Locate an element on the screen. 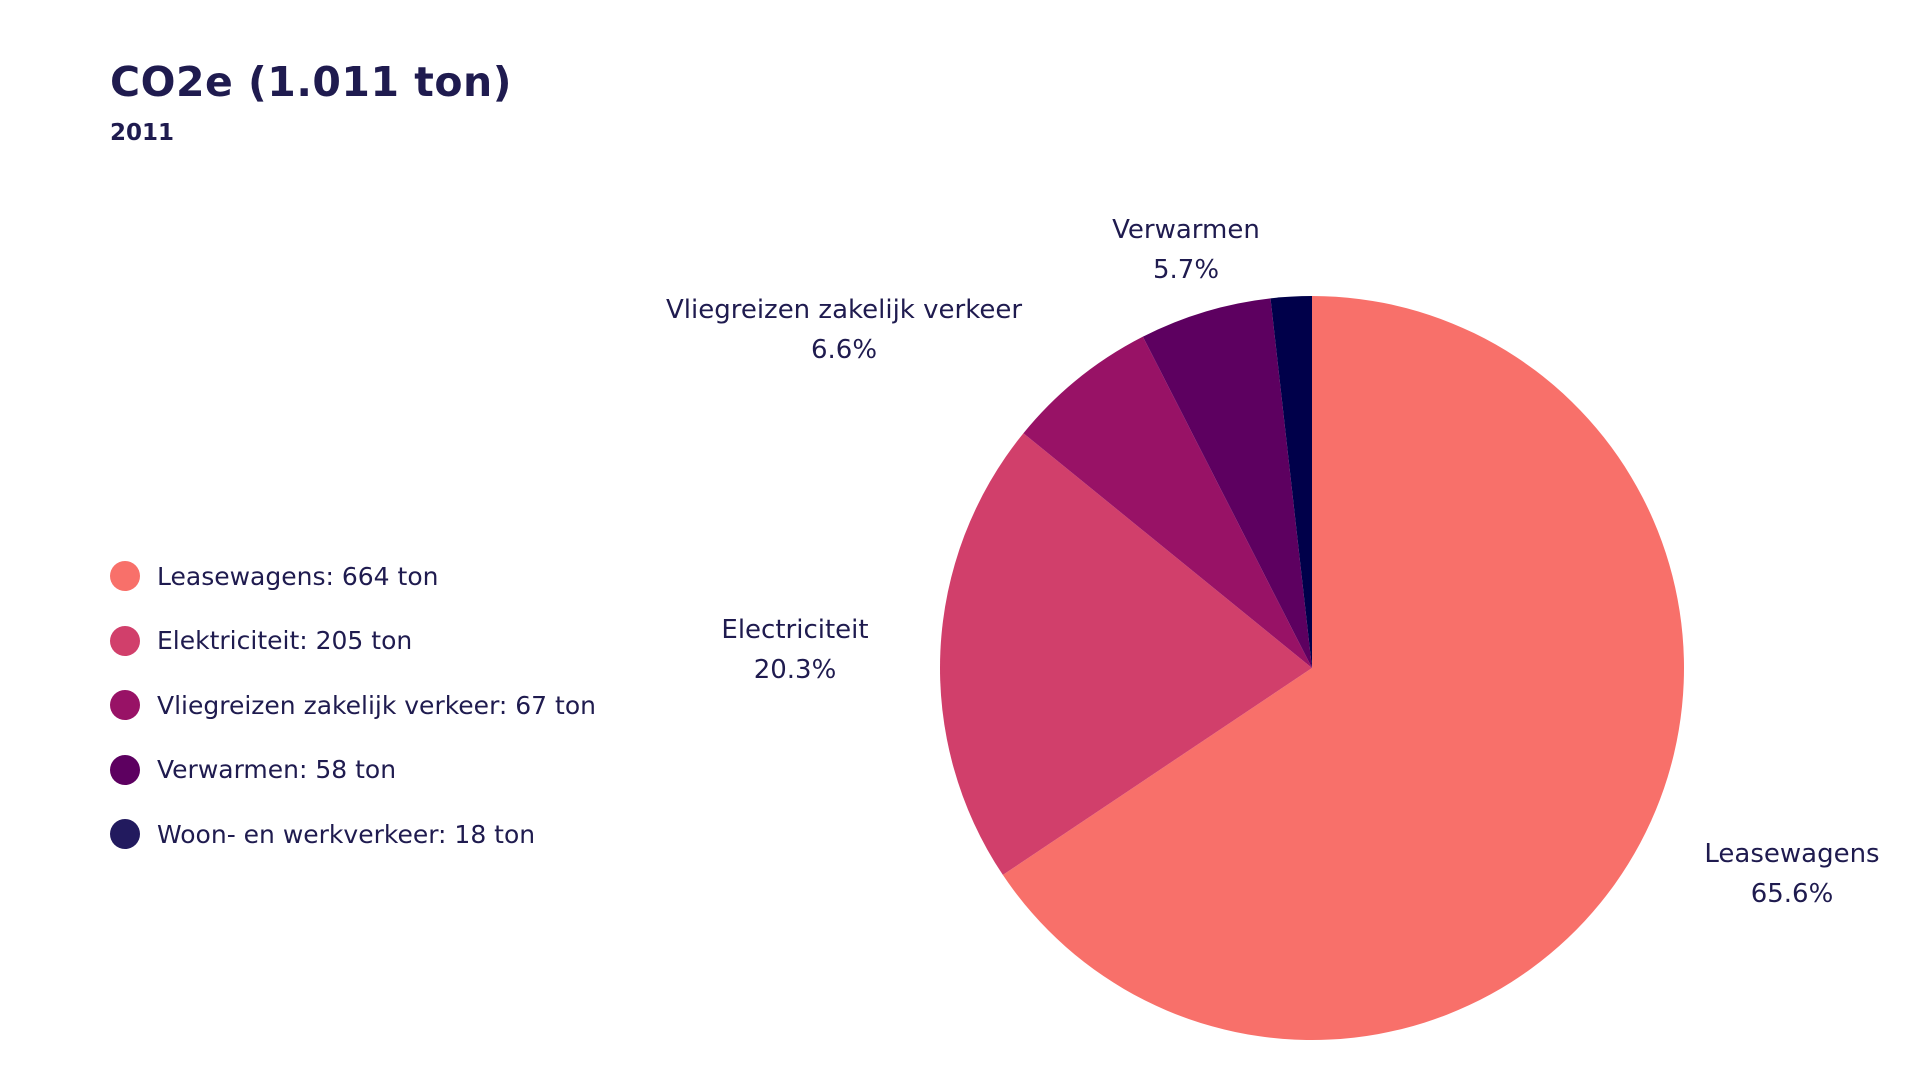  pie-slice-electriciteit is located at coordinates (1126, 654).